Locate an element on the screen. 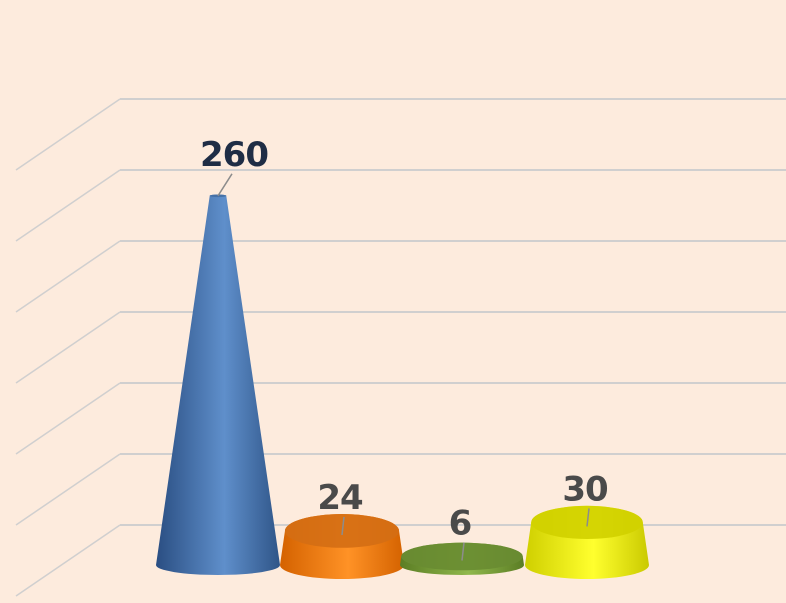  data-label: 6 is located at coordinates (460, 523).